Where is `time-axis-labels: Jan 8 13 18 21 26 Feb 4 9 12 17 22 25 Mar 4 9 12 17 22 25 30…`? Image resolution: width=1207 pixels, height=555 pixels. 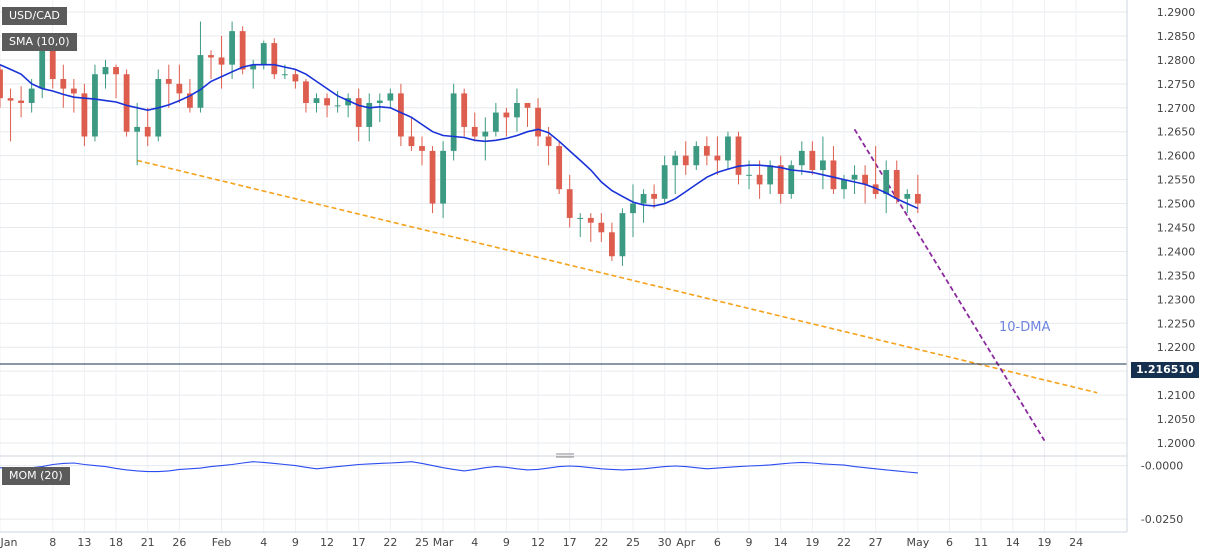
time-axis-labels: Jan 8 13 18 21 26 Feb 4 9 12 17 22 25 Mar 4 9 12 17 22 25 30… is located at coordinates (541, 542).